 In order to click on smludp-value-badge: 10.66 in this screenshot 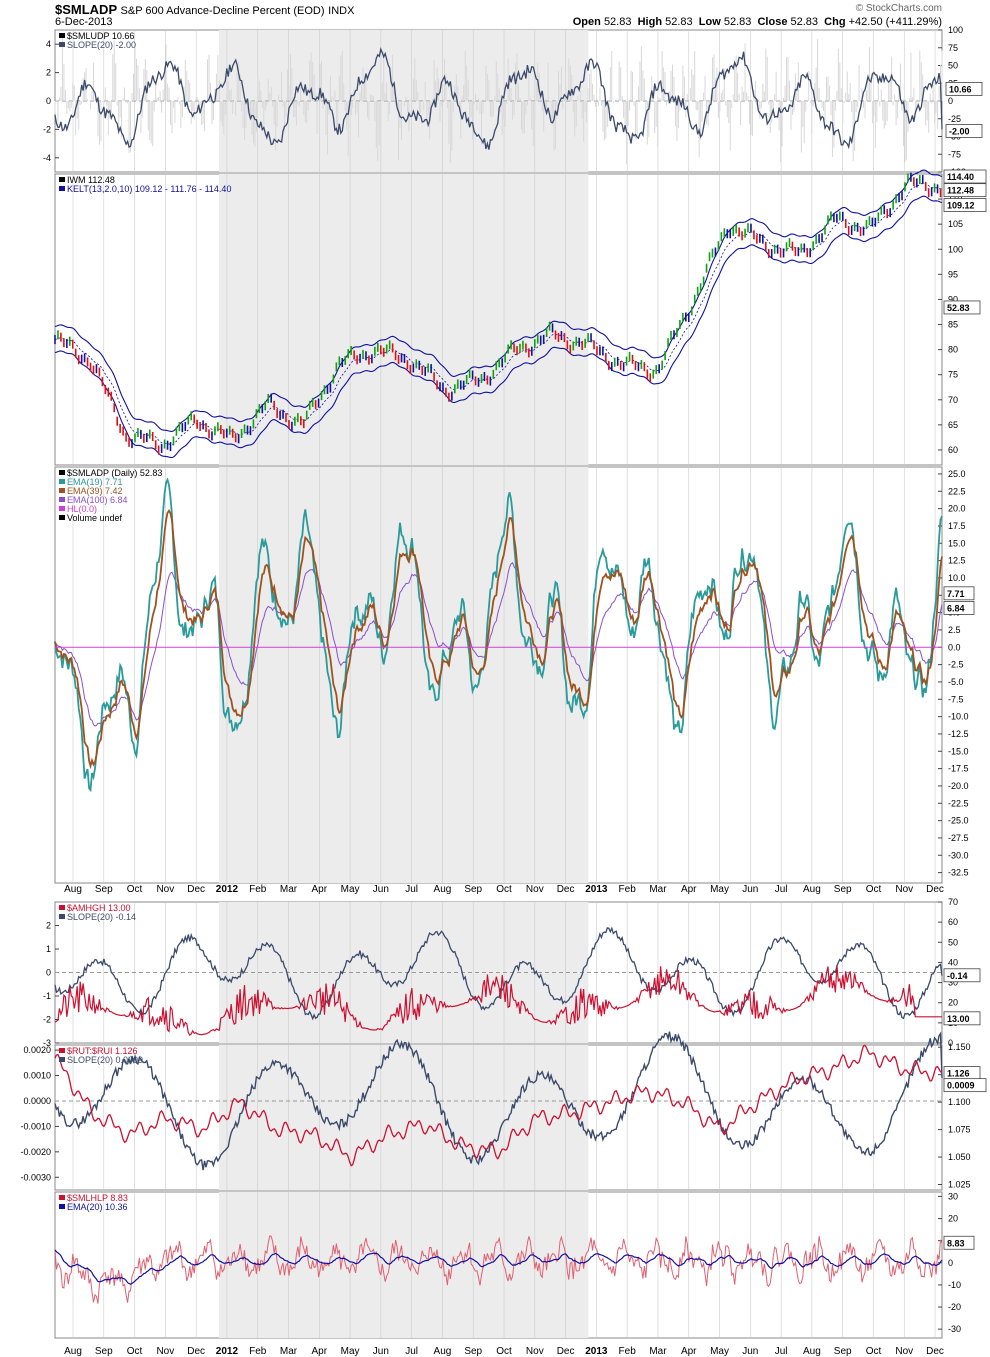, I will do `click(964, 89)`.